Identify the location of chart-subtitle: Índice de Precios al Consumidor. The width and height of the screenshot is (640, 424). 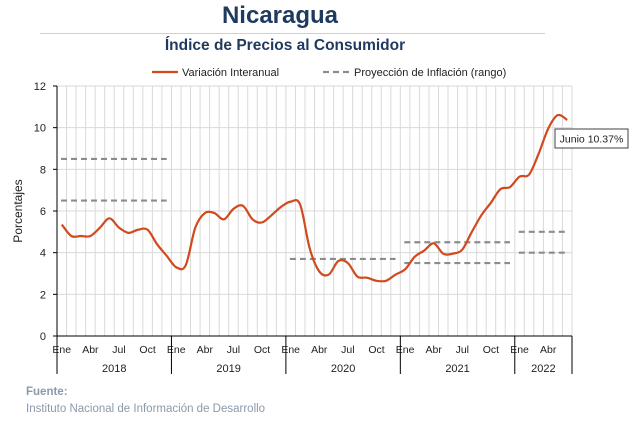
(285, 45).